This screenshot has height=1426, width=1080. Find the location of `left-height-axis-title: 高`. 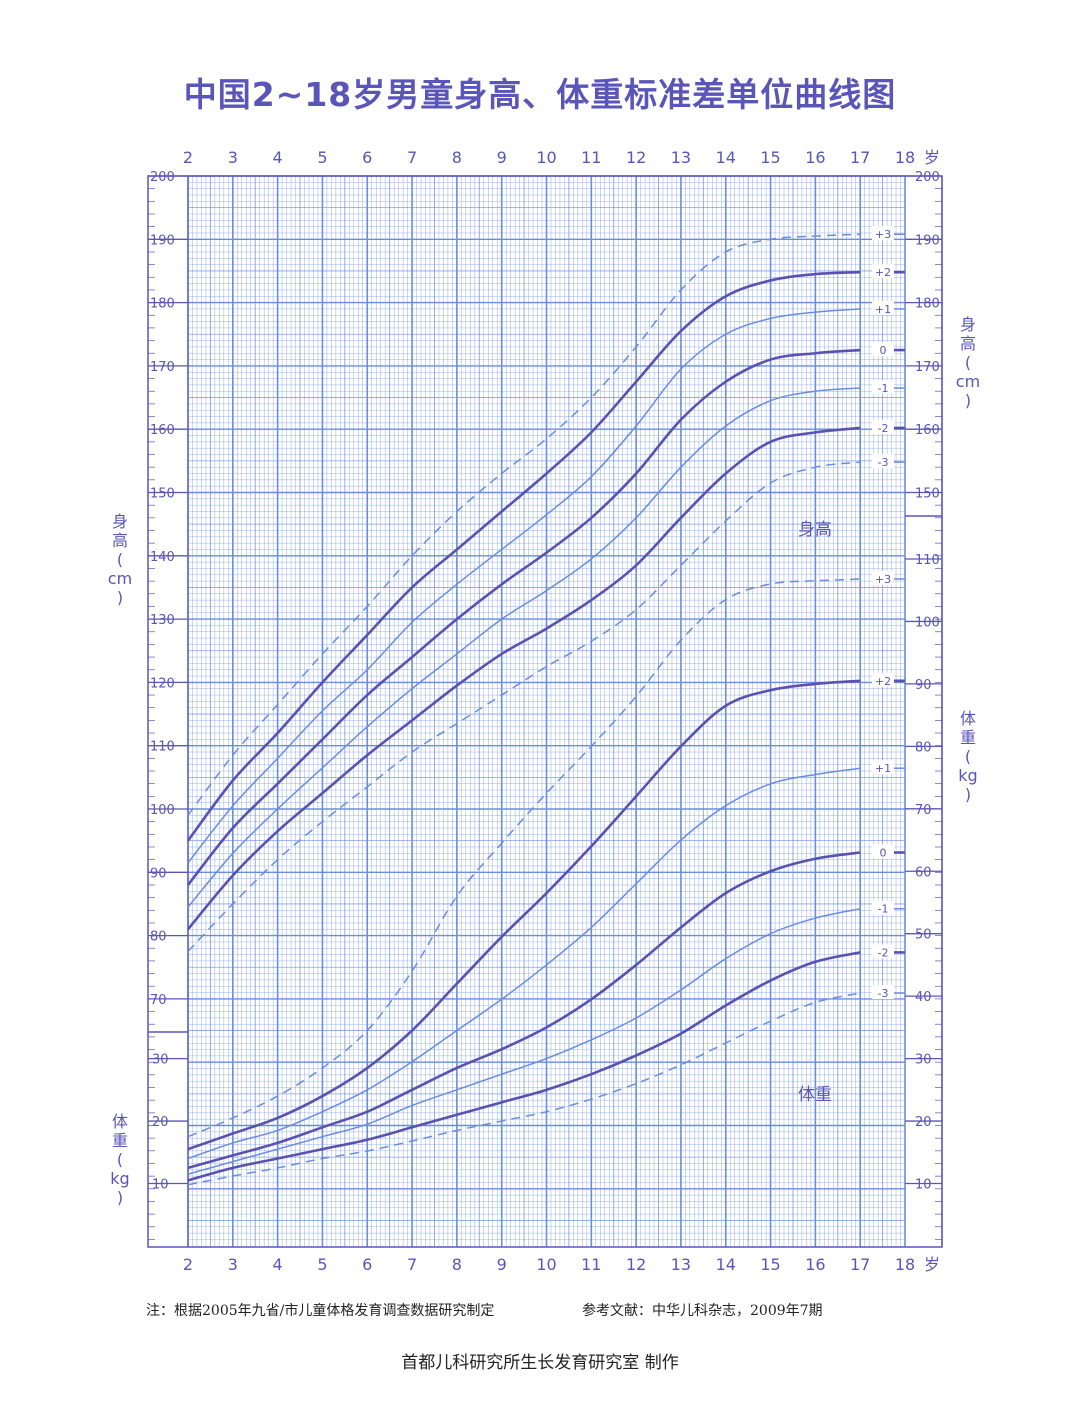

left-height-axis-title: 高 is located at coordinates (120, 540).